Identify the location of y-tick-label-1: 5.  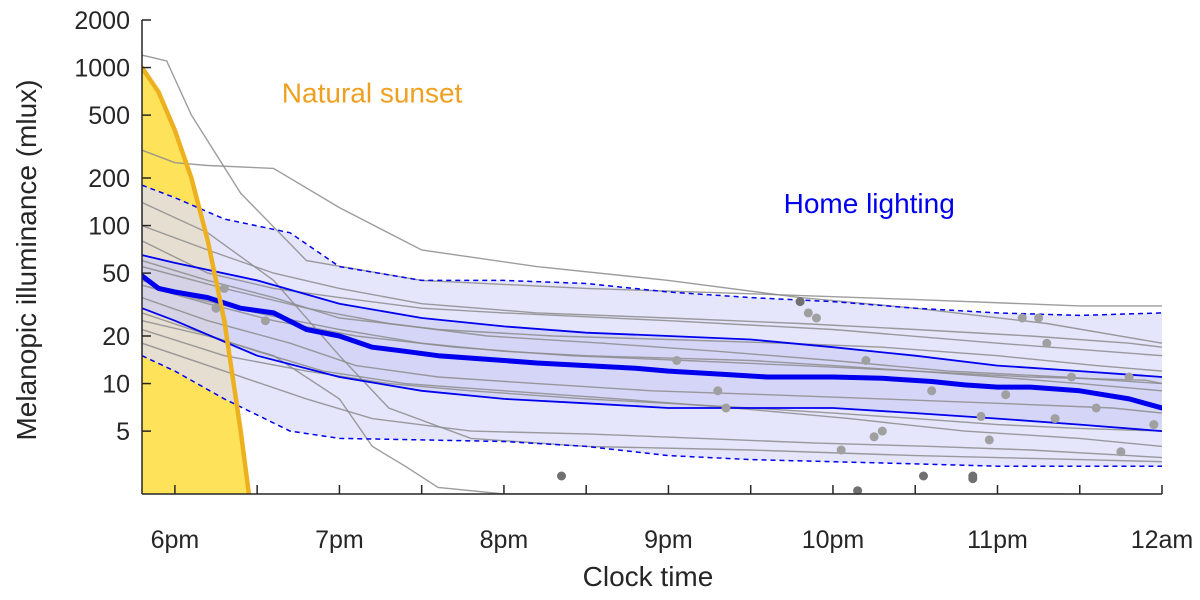
(123, 432).